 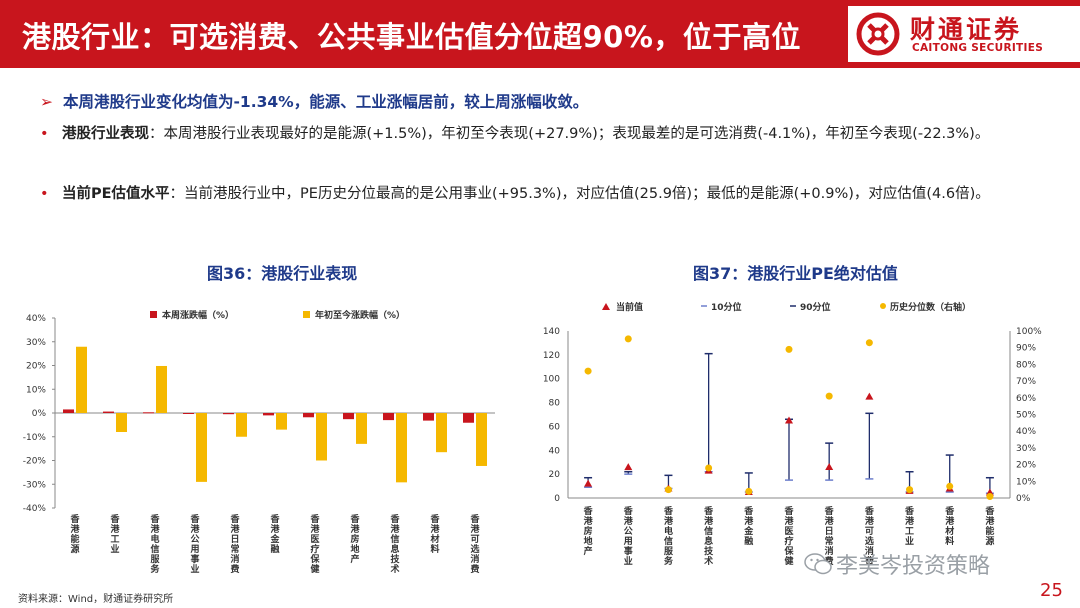 I want to click on right-y-tick-label: 40%, so click(x=1026, y=432).